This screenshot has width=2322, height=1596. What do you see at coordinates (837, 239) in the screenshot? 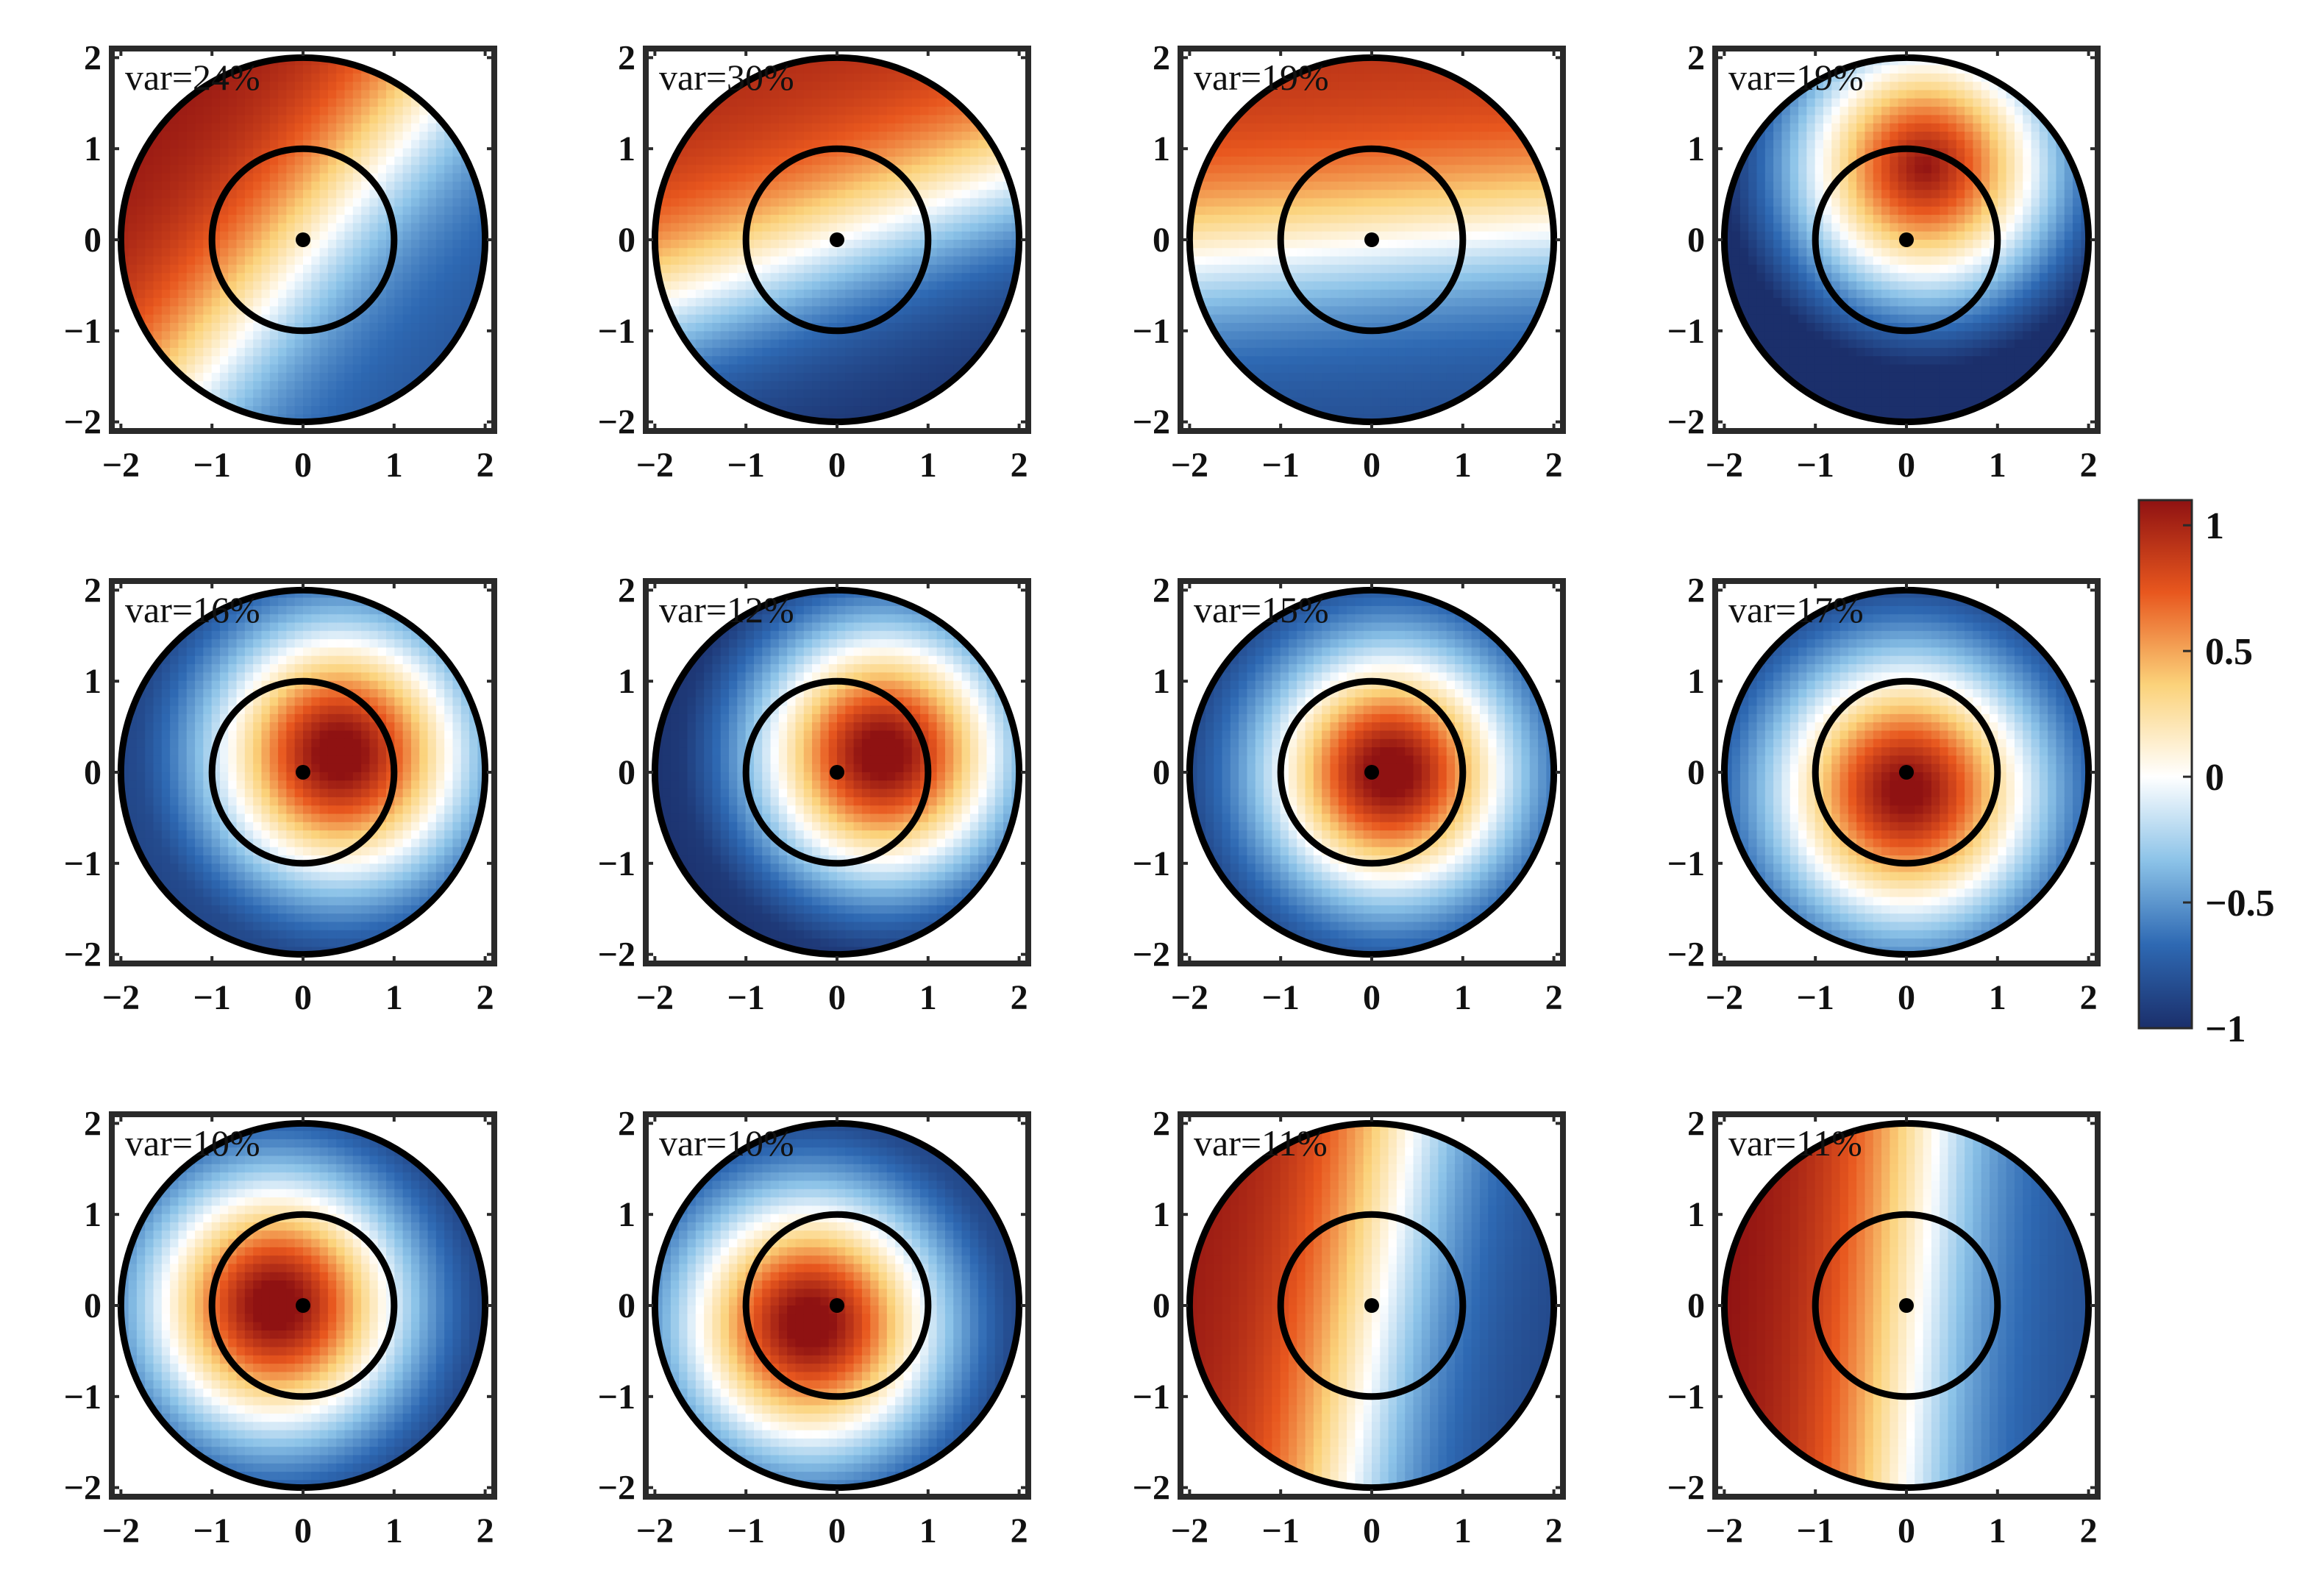
I see `center-point` at bounding box center [837, 239].